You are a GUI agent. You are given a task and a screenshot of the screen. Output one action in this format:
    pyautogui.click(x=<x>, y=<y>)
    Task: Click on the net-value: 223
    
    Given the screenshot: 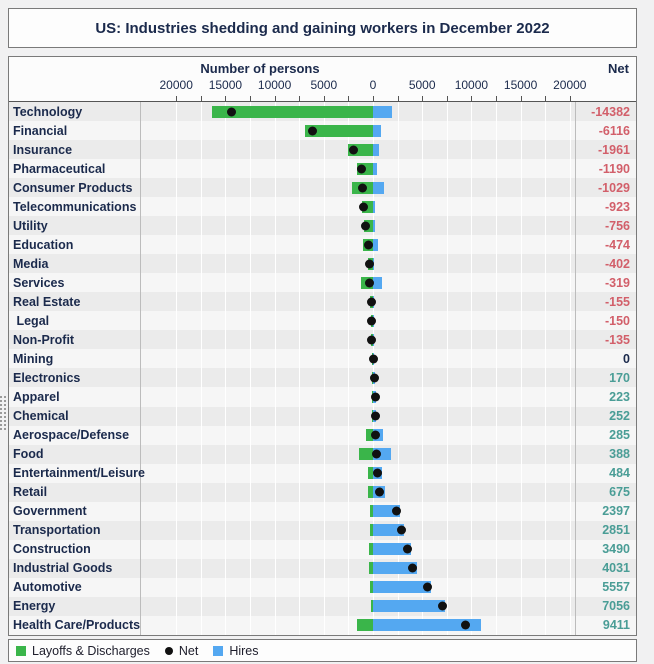 What is the action you would take?
    pyautogui.click(x=619, y=396)
    